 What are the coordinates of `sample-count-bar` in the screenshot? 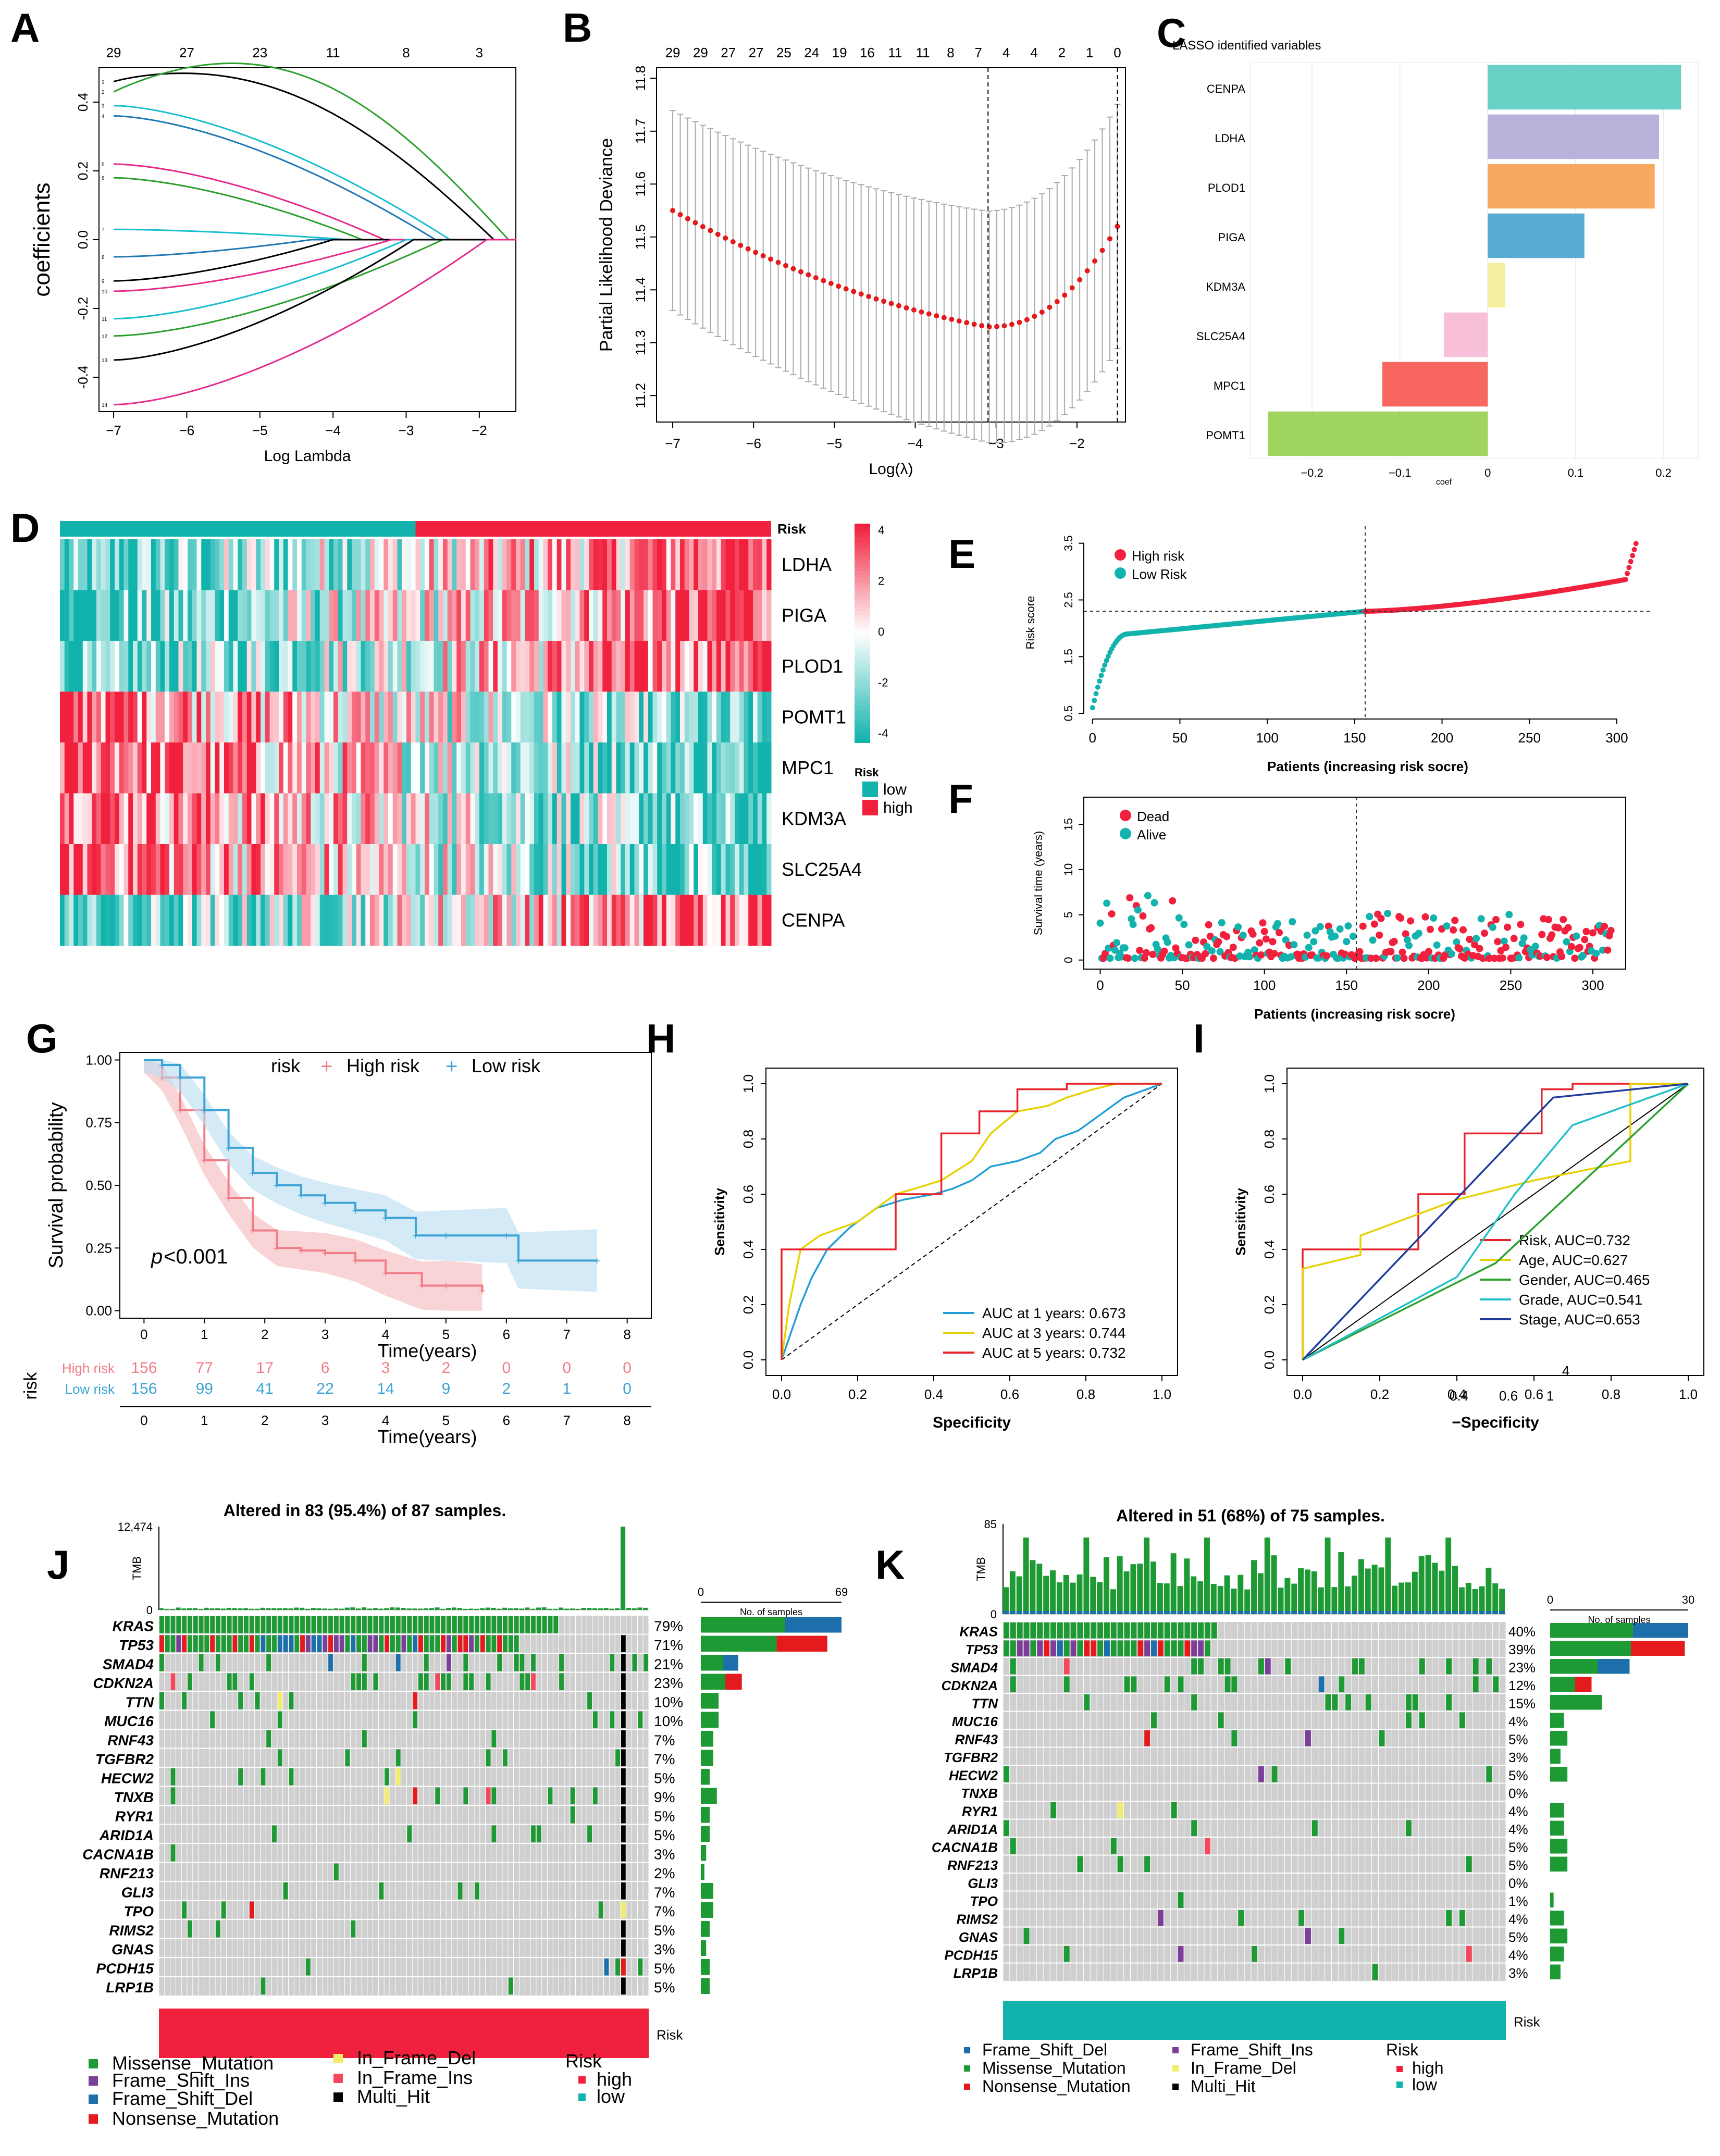 It's located at (705, 1834).